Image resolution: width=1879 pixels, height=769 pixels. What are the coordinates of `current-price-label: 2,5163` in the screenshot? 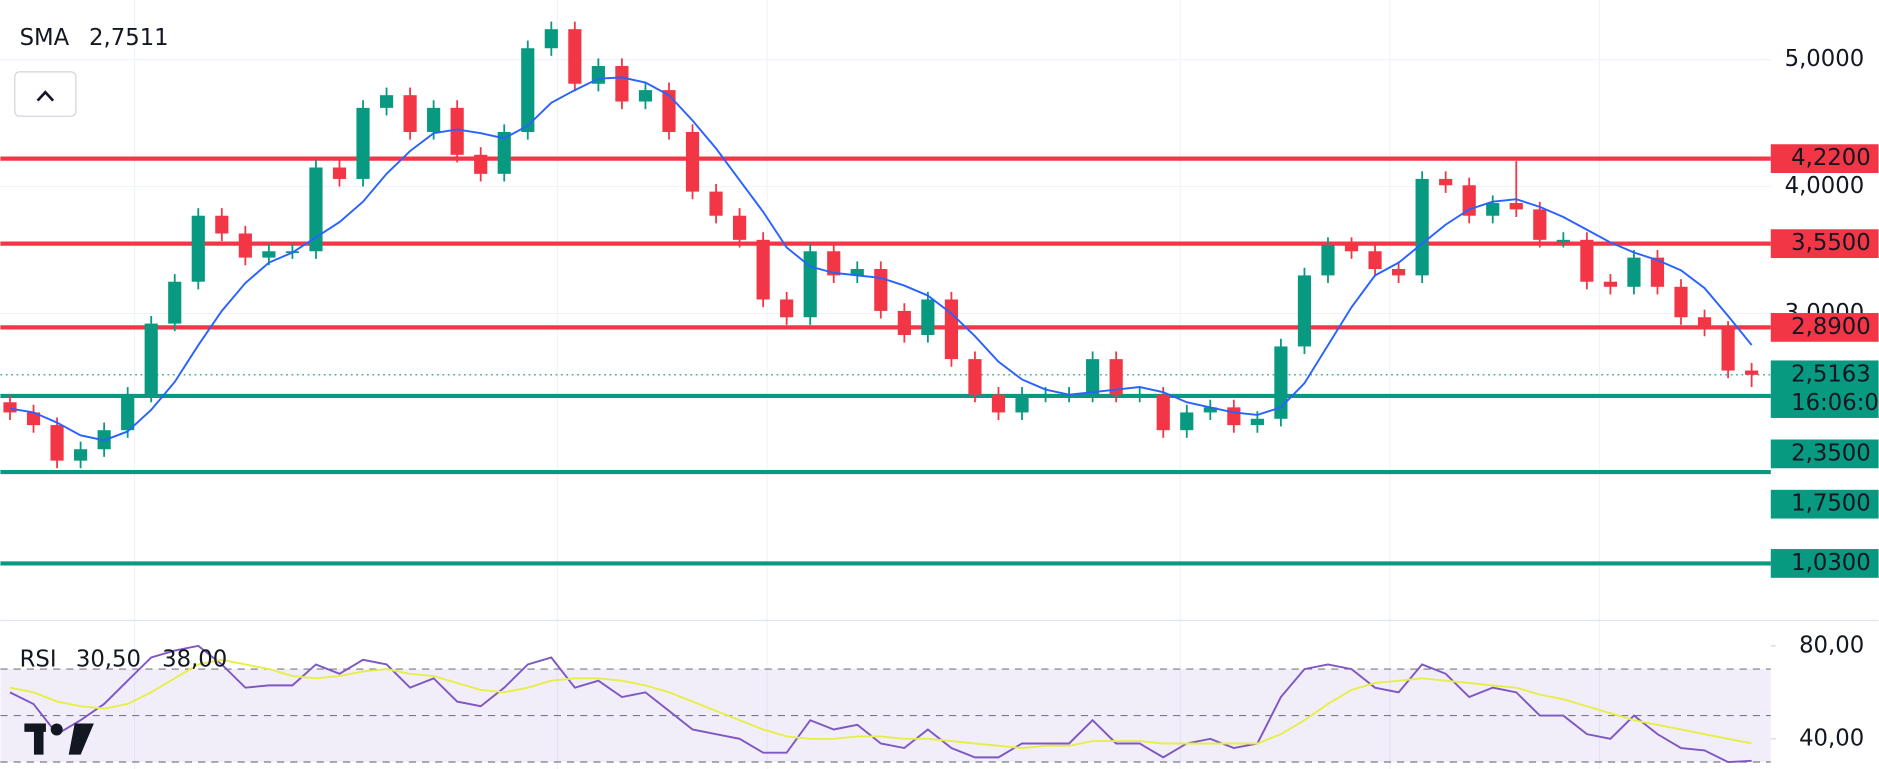 It's located at (1831, 374).